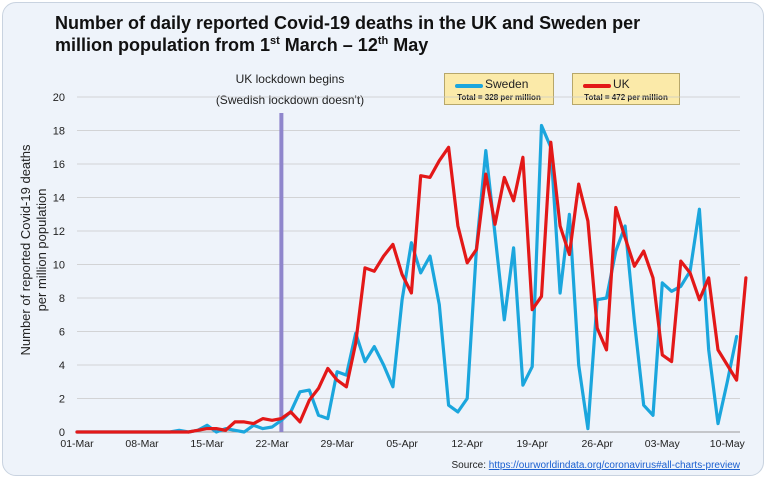 This screenshot has height=480, width=768. What do you see at coordinates (290, 79) in the screenshot?
I see `lockdown-annotation-line-1: UK lockdown begins` at bounding box center [290, 79].